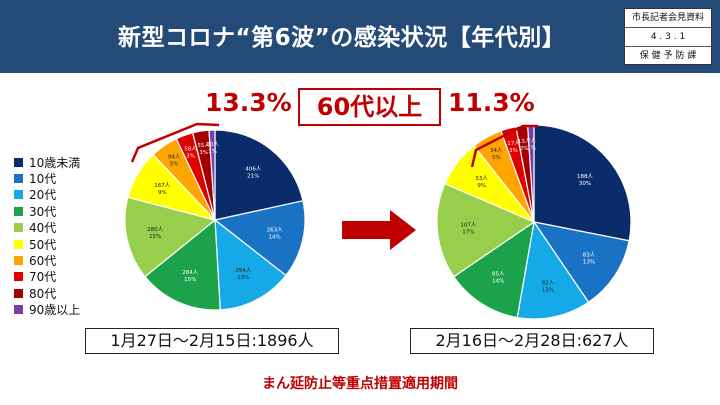 This screenshot has width=720, height=405. Describe the element at coordinates (342, 38) in the screenshot. I see `page-title: 新型コロナ“第6波”の感染状況【年代別】` at that location.